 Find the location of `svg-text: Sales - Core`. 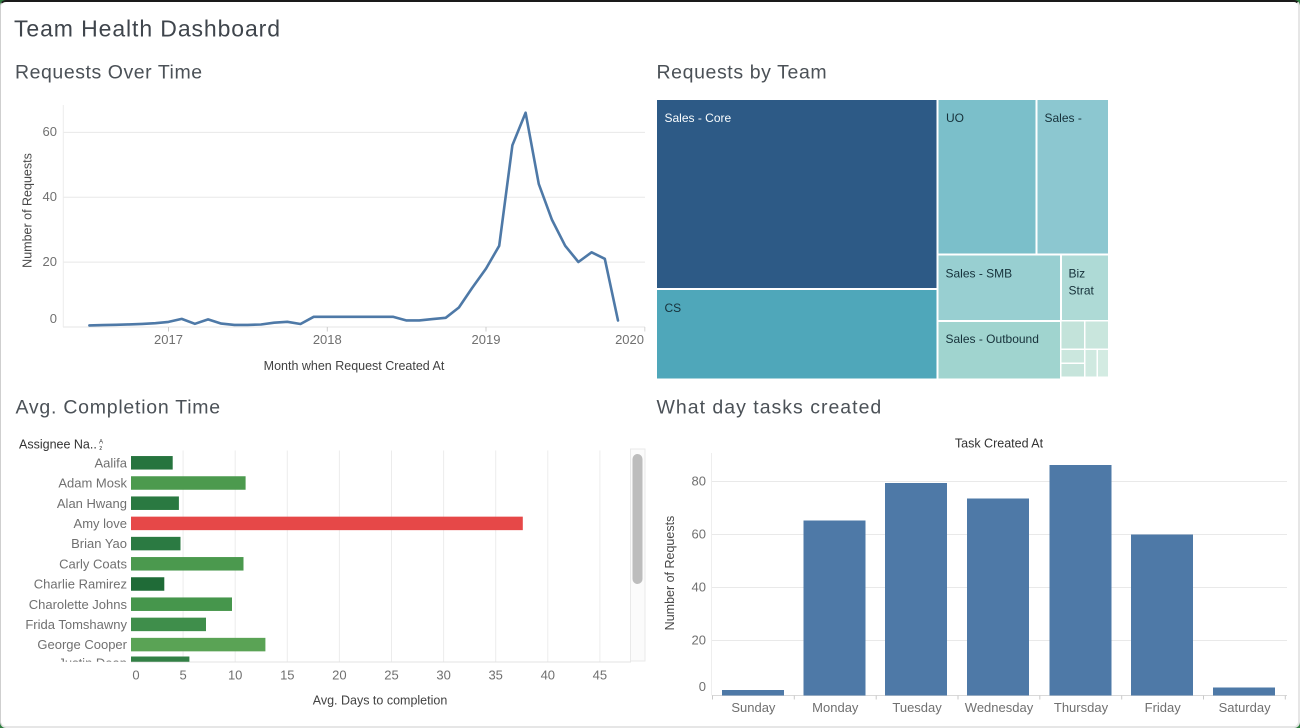

svg-text: Sales - Core is located at coordinates (698, 118).